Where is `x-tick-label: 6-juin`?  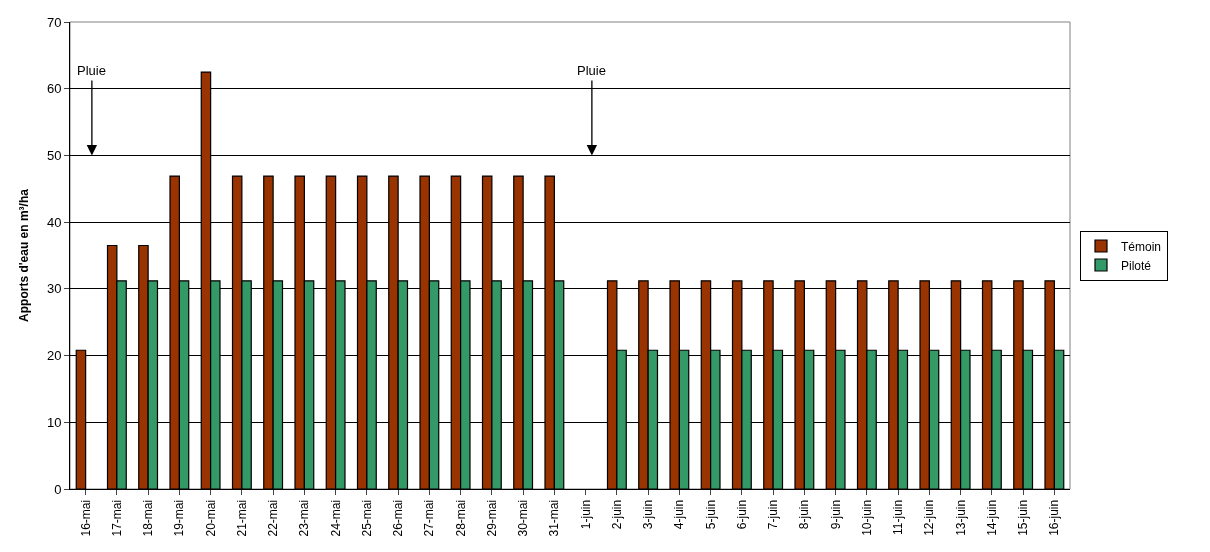
x-tick-label: 6-juin is located at coordinates (741, 514).